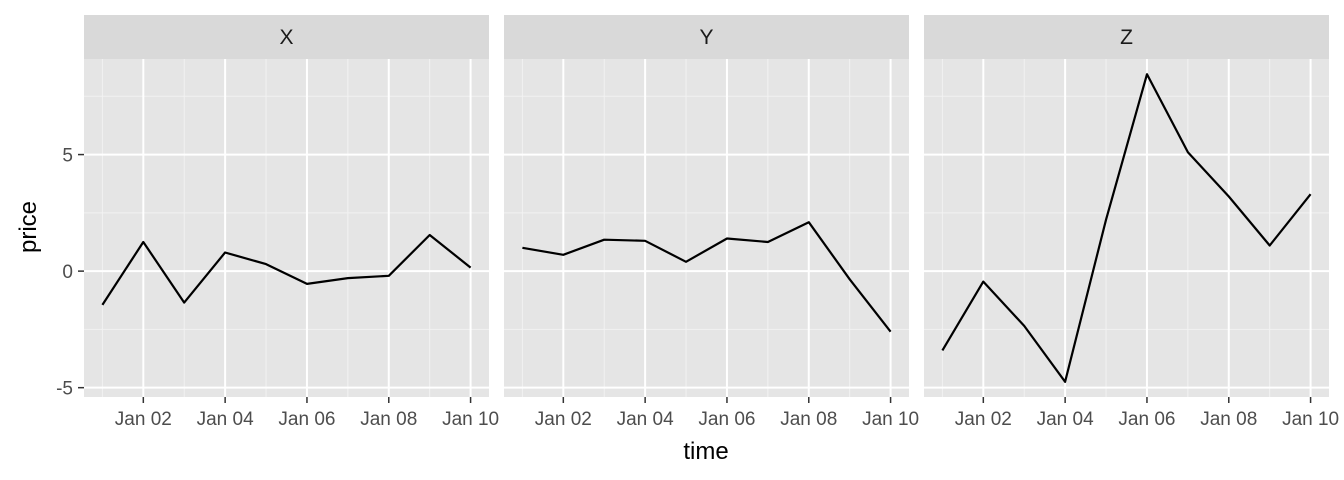 The width and height of the screenshot is (1344, 480). Describe the element at coordinates (67, 156) in the screenshot. I see `y-tick-label: 5` at that location.